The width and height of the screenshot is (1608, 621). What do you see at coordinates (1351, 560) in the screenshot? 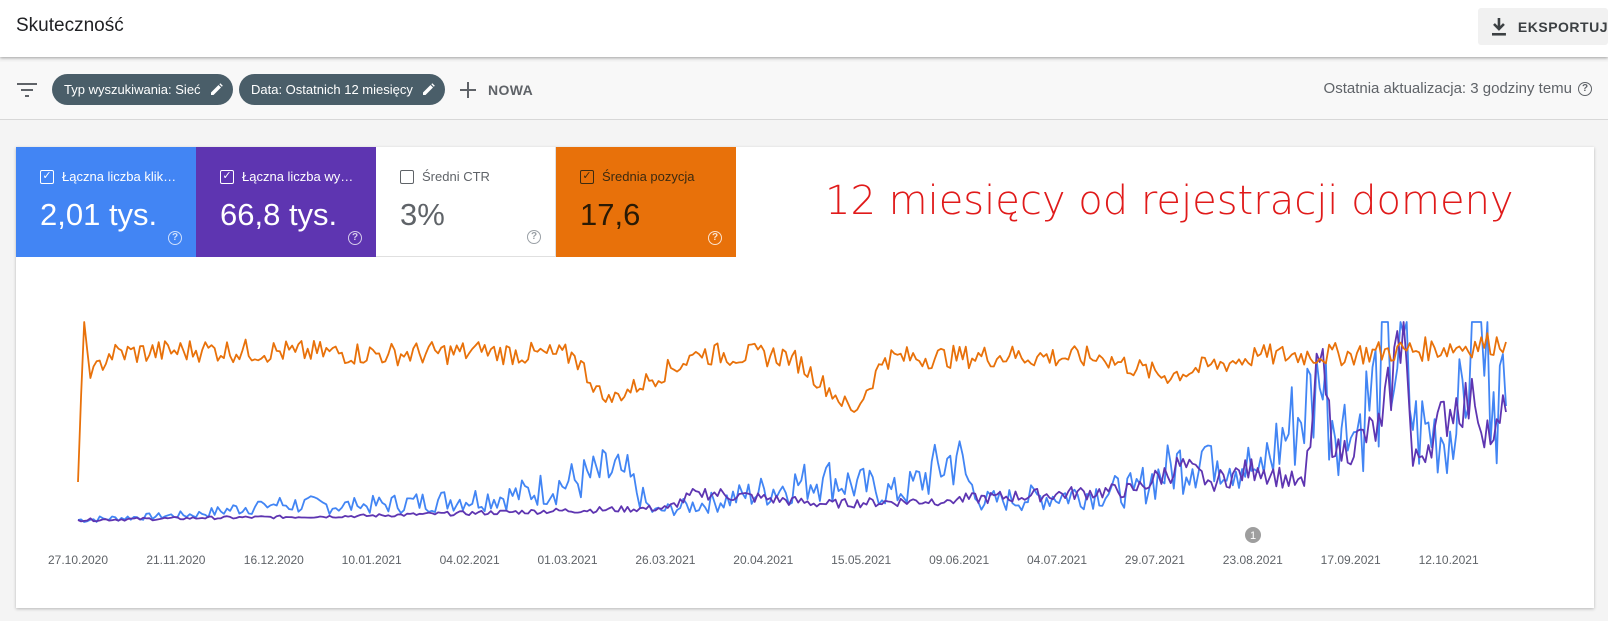
I see `x-tick-label: 17.09.2021` at bounding box center [1351, 560].